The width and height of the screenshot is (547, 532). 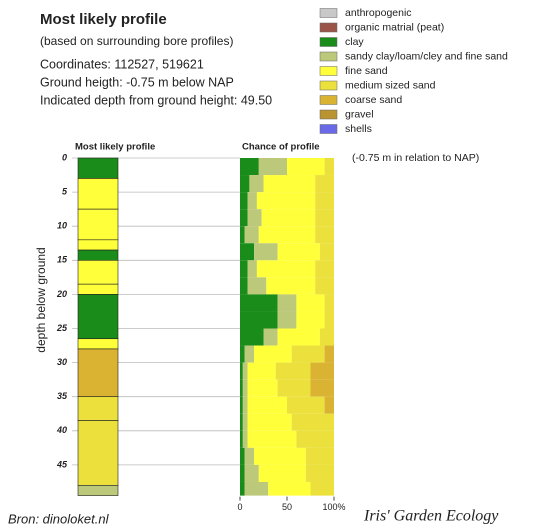 I want to click on chance-title: Chance of profile, so click(x=281, y=147).